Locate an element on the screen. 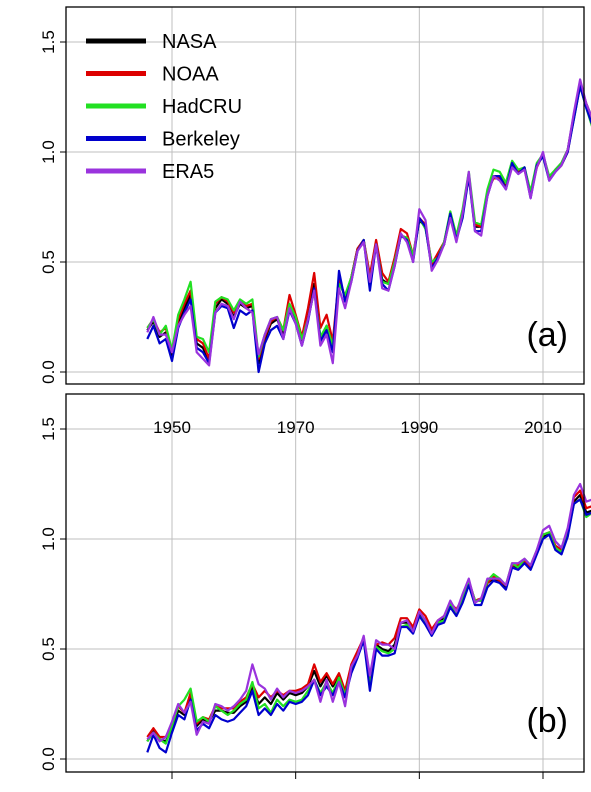  legend-label-nasa: NASA is located at coordinates (189, 42).